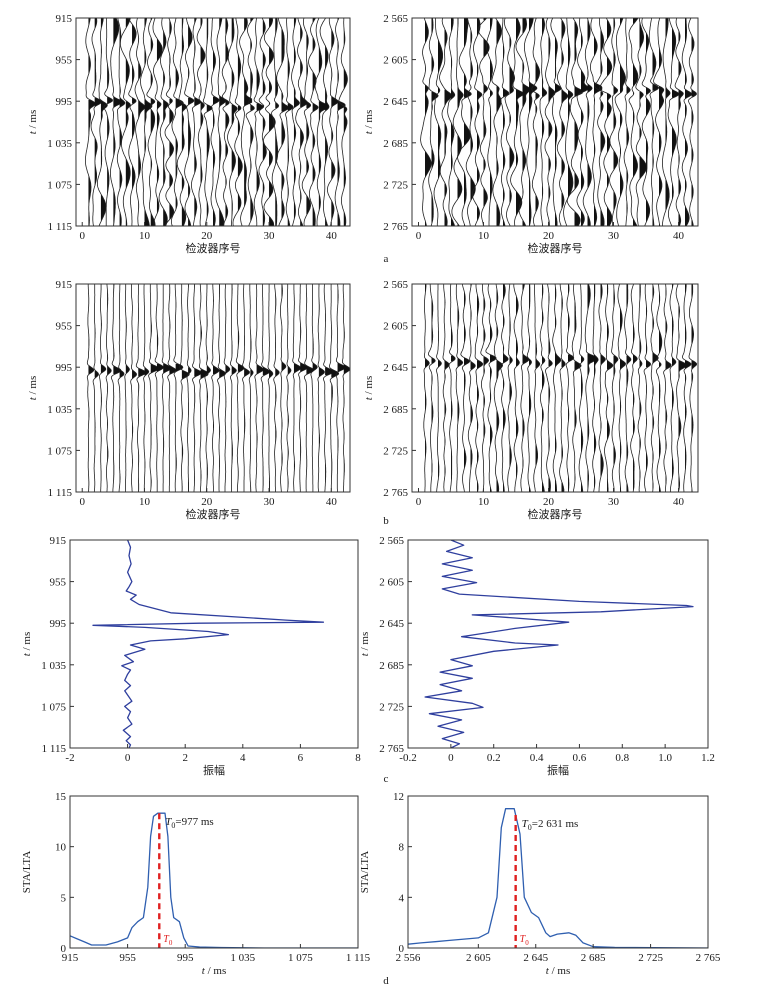 The image size is (777, 991). Describe the element at coordinates (593, 958) in the screenshot. I see `x-tick-label: 2 685` at that location.